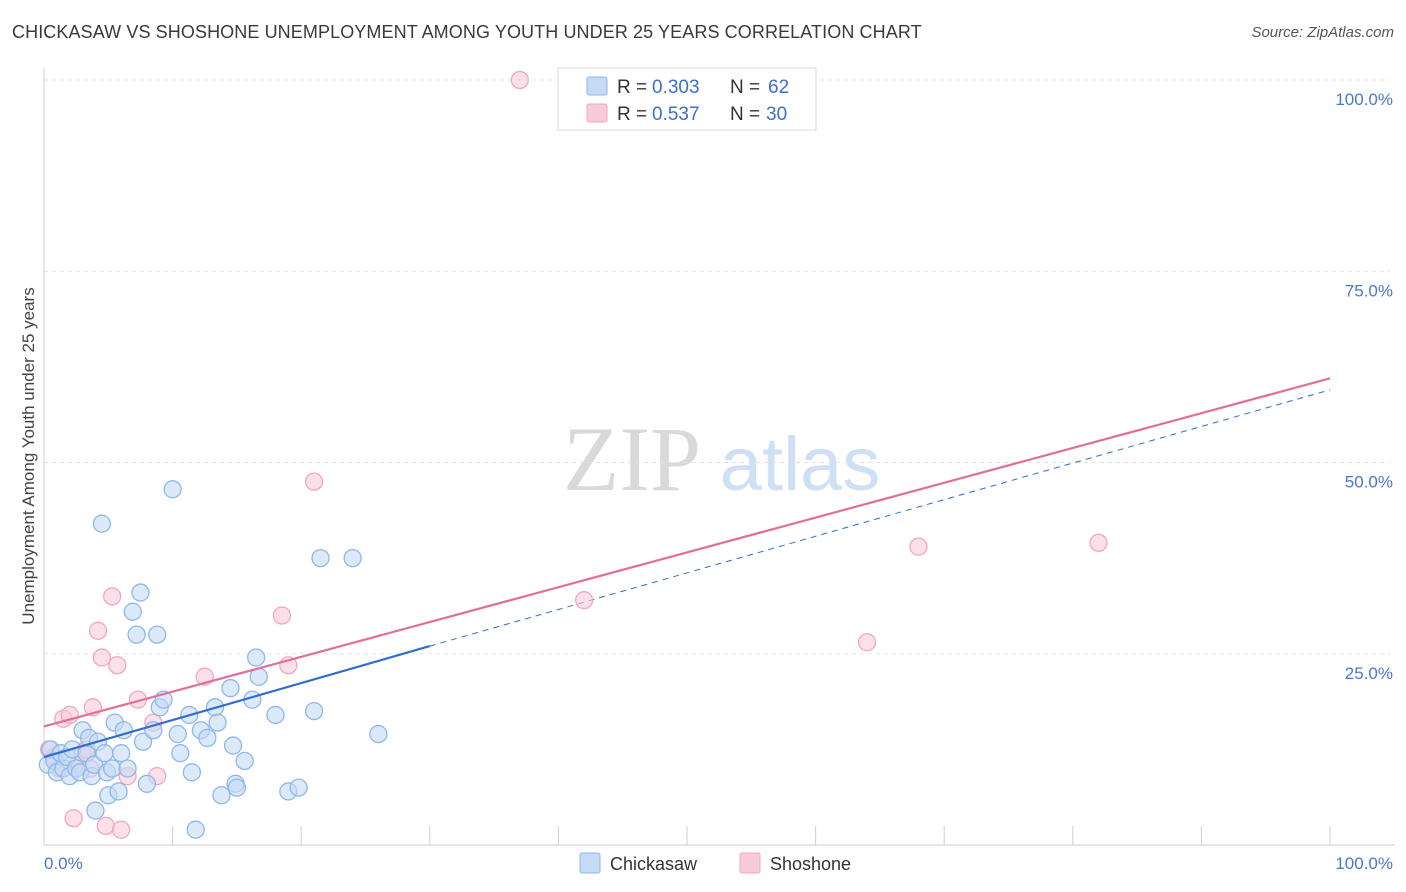 The height and width of the screenshot is (892, 1406). What do you see at coordinates (632, 459) in the screenshot?
I see `watermark-zip: ZIP` at bounding box center [632, 459].